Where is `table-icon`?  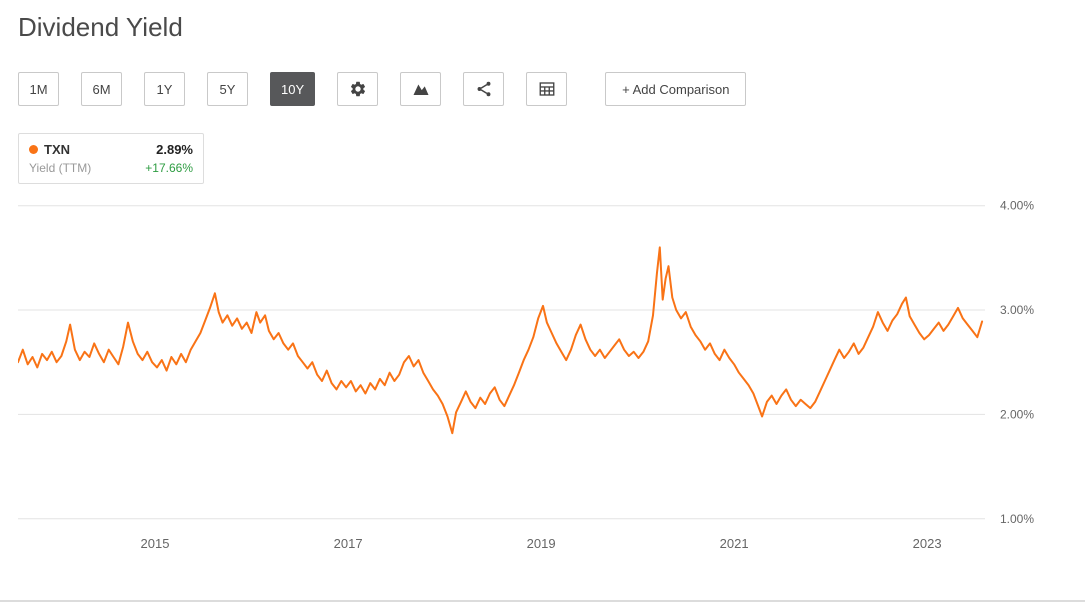
table-icon is located at coordinates (547, 89).